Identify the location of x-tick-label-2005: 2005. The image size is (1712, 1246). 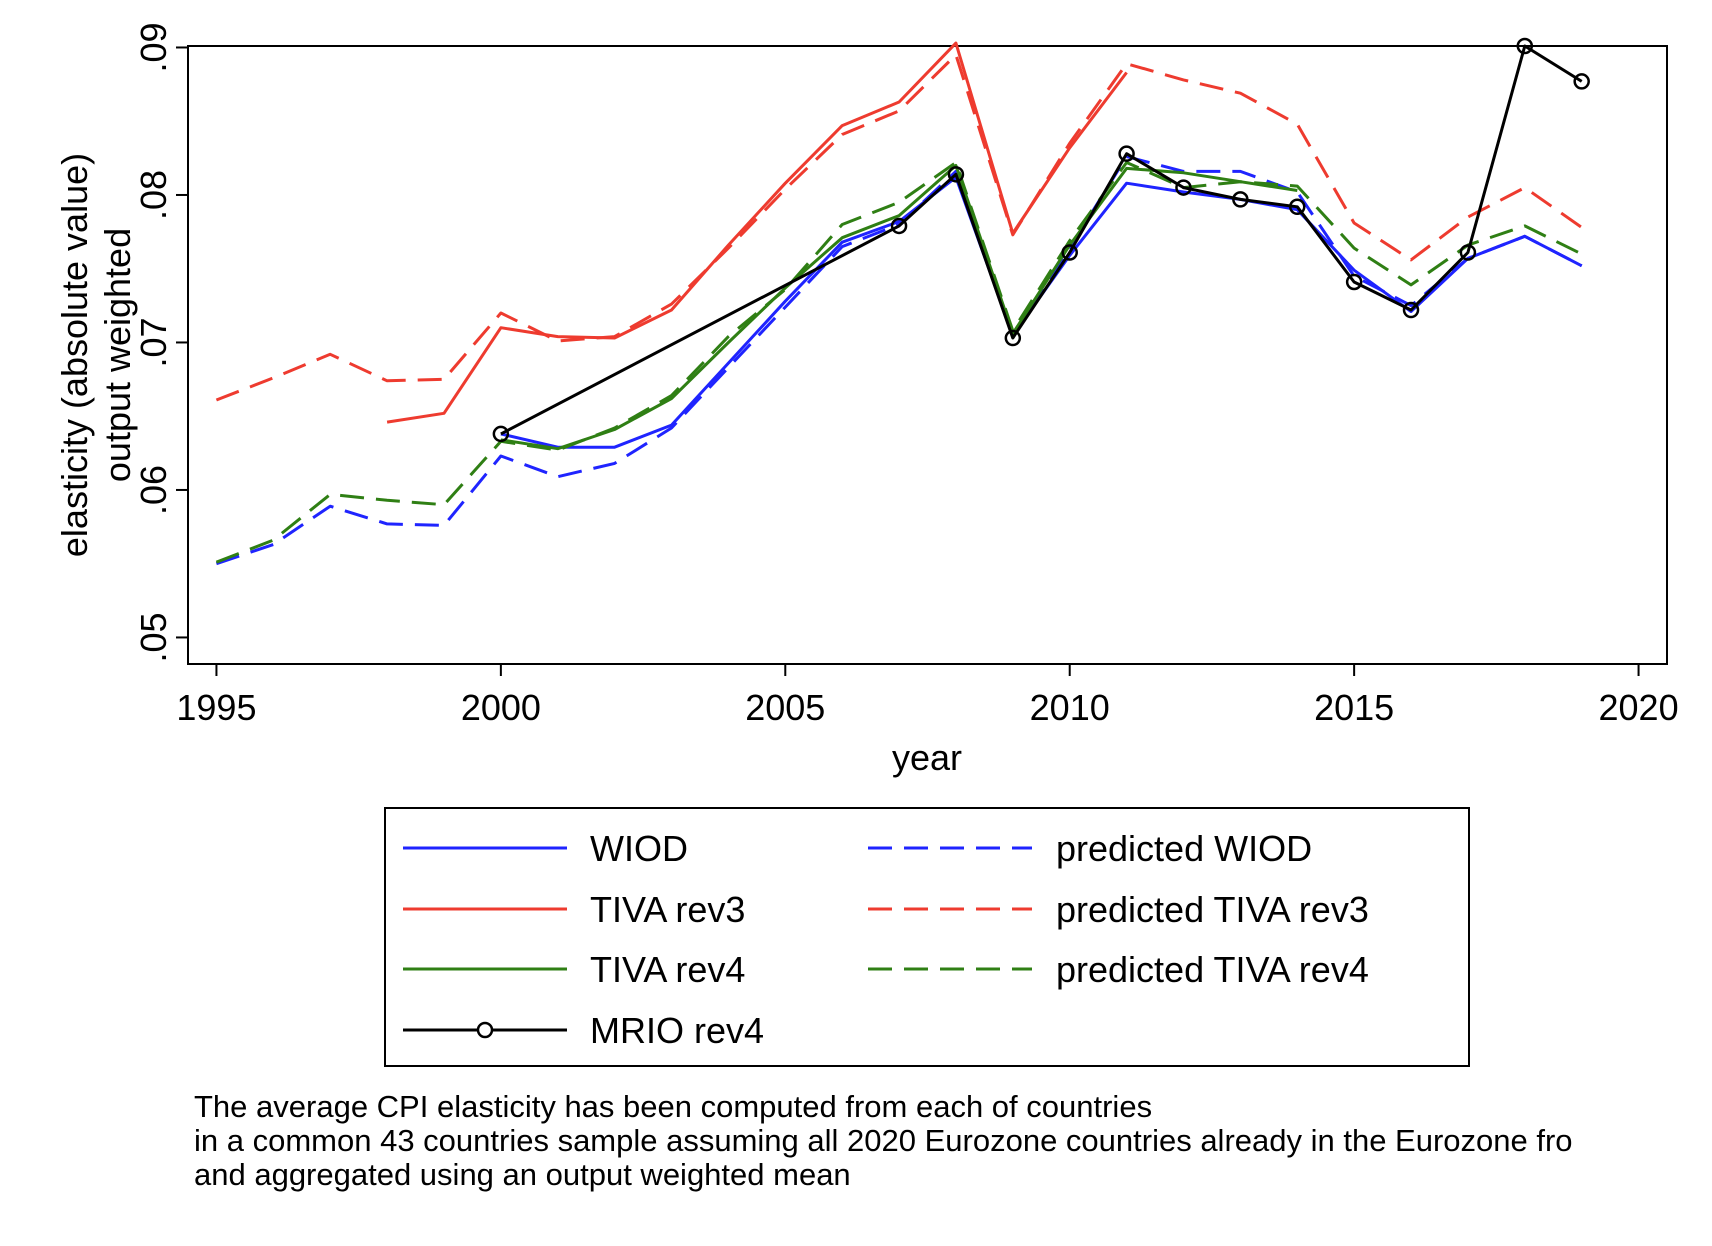
(785, 707).